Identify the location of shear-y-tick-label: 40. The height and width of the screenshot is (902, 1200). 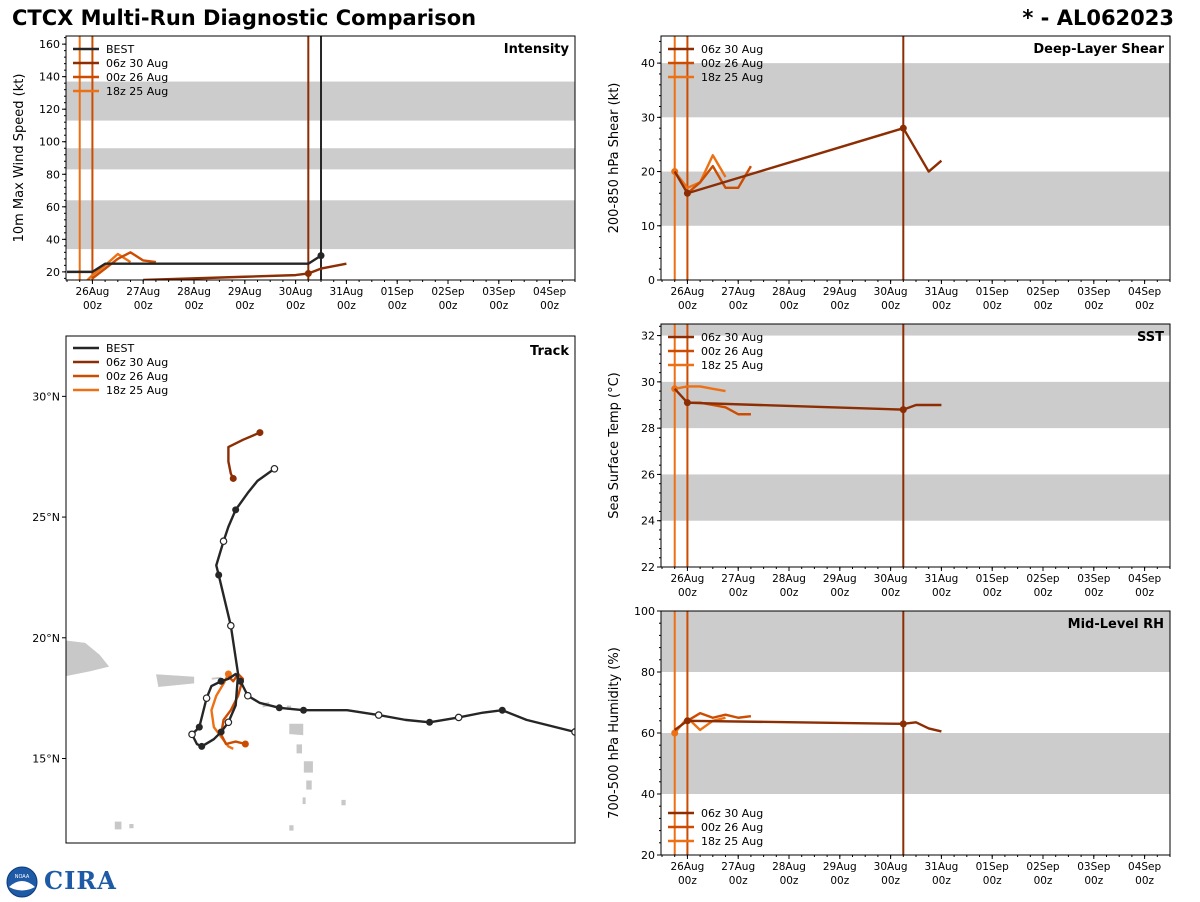
(648, 63).